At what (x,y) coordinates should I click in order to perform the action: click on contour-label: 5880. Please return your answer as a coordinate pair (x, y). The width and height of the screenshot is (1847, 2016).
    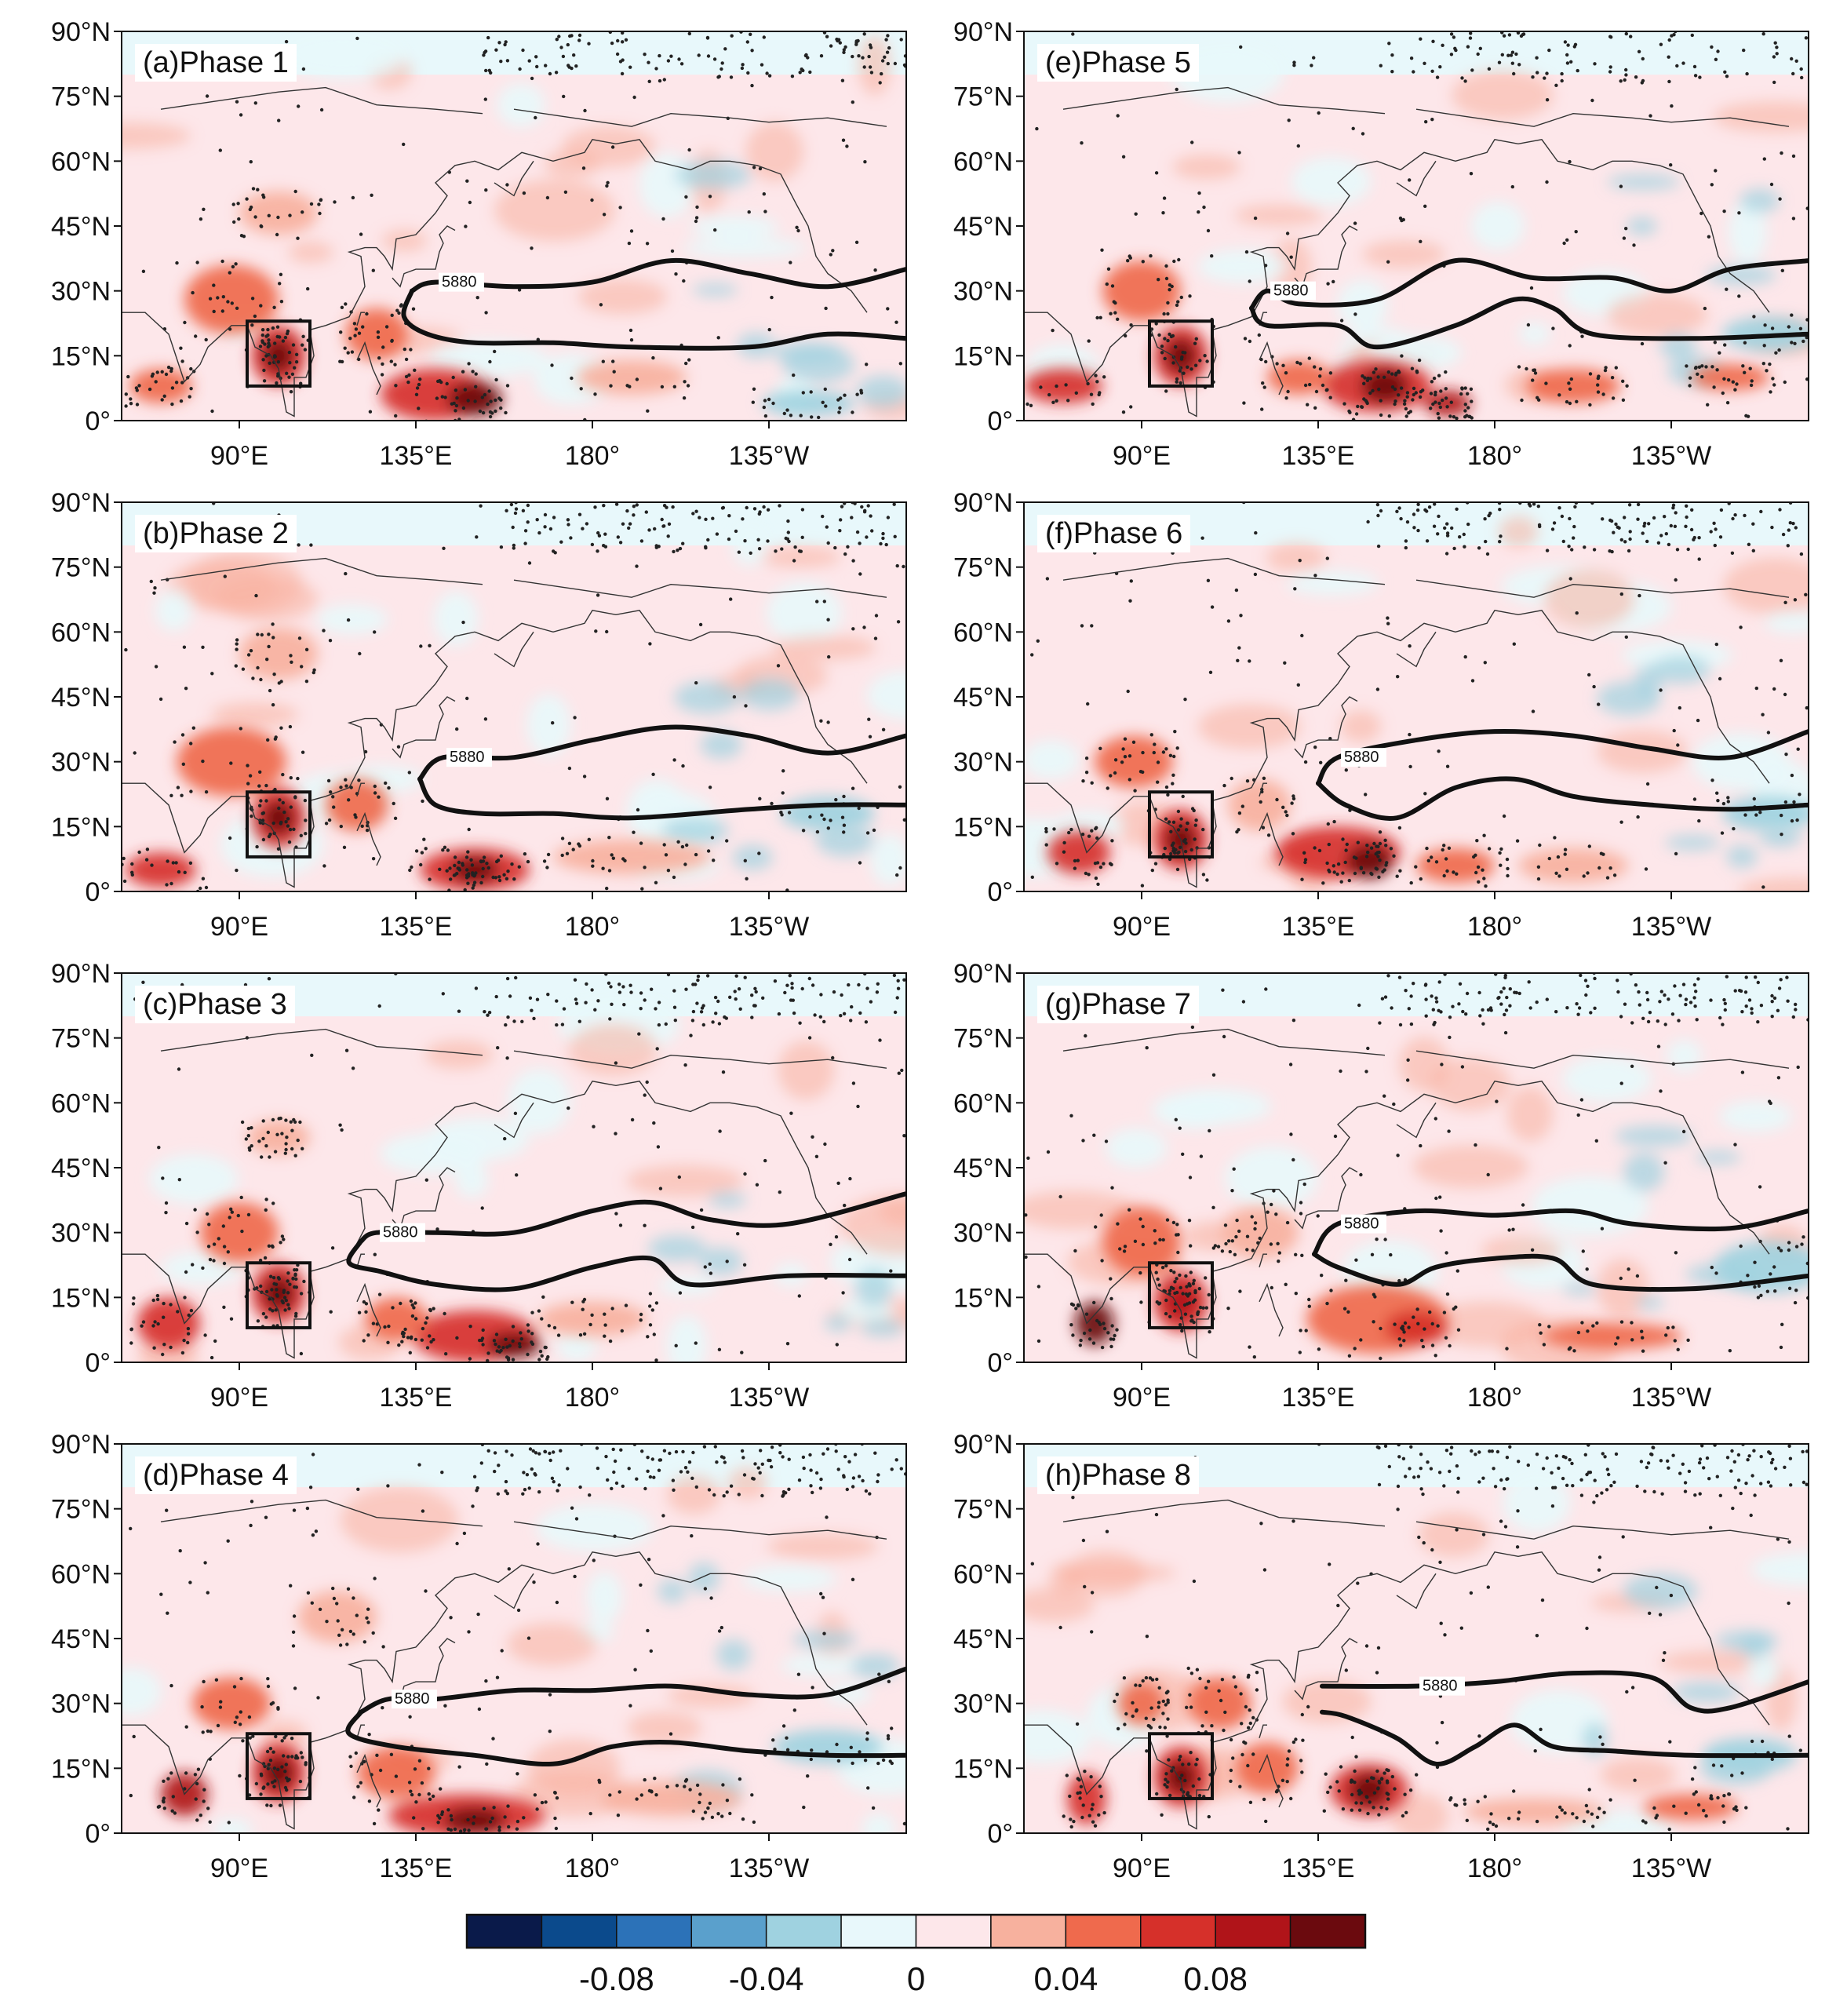
    Looking at the image, I should click on (459, 282).